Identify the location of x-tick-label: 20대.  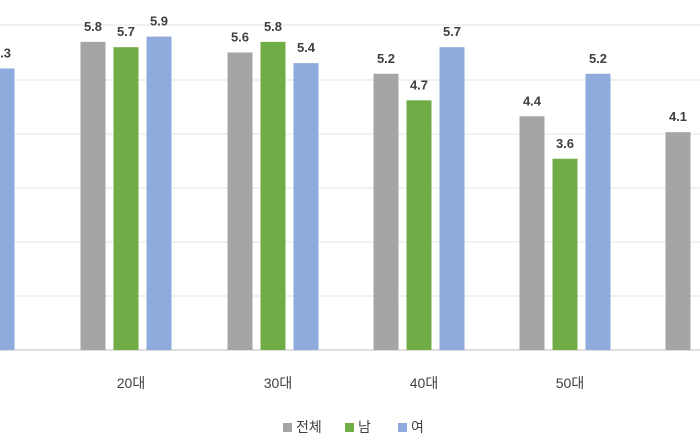
(131, 383).